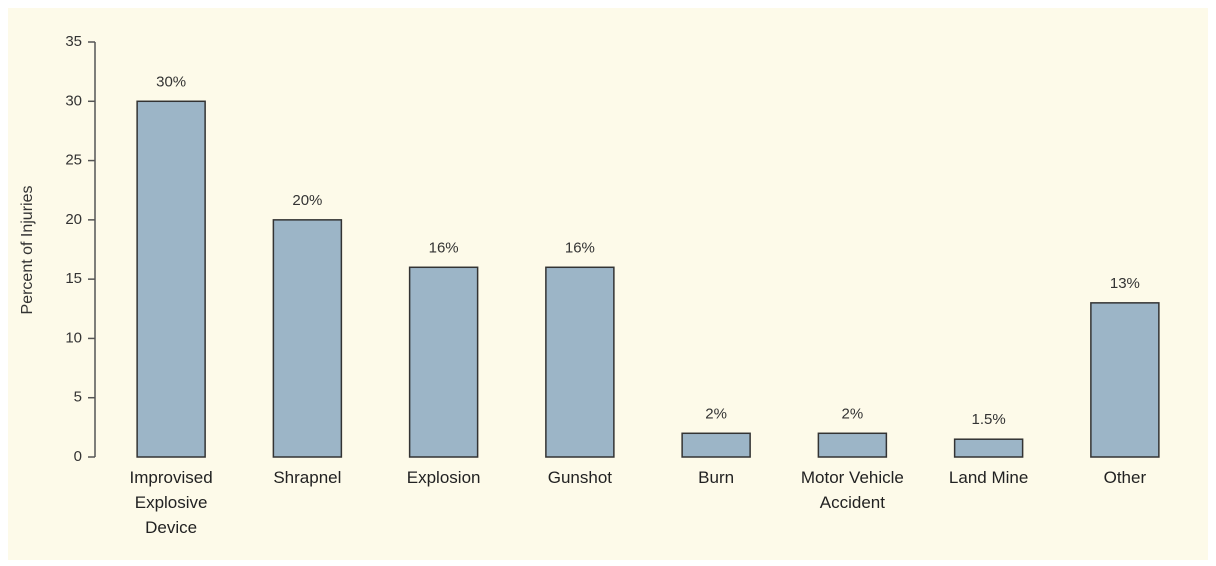 This screenshot has height=566, width=1216. What do you see at coordinates (171, 502) in the screenshot?
I see `x-tick-label: Improvised Explosive Device` at bounding box center [171, 502].